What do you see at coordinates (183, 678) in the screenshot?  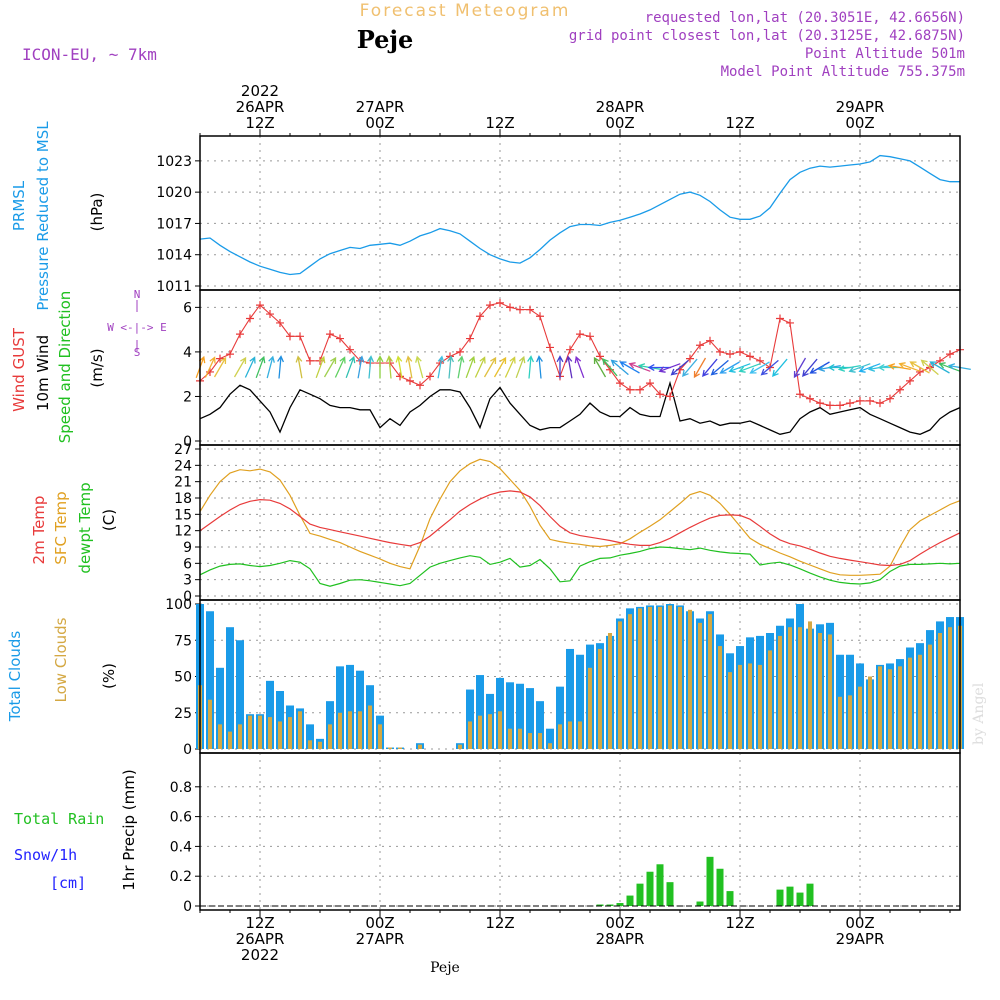 I see `y-tick-label: 50` at bounding box center [183, 678].